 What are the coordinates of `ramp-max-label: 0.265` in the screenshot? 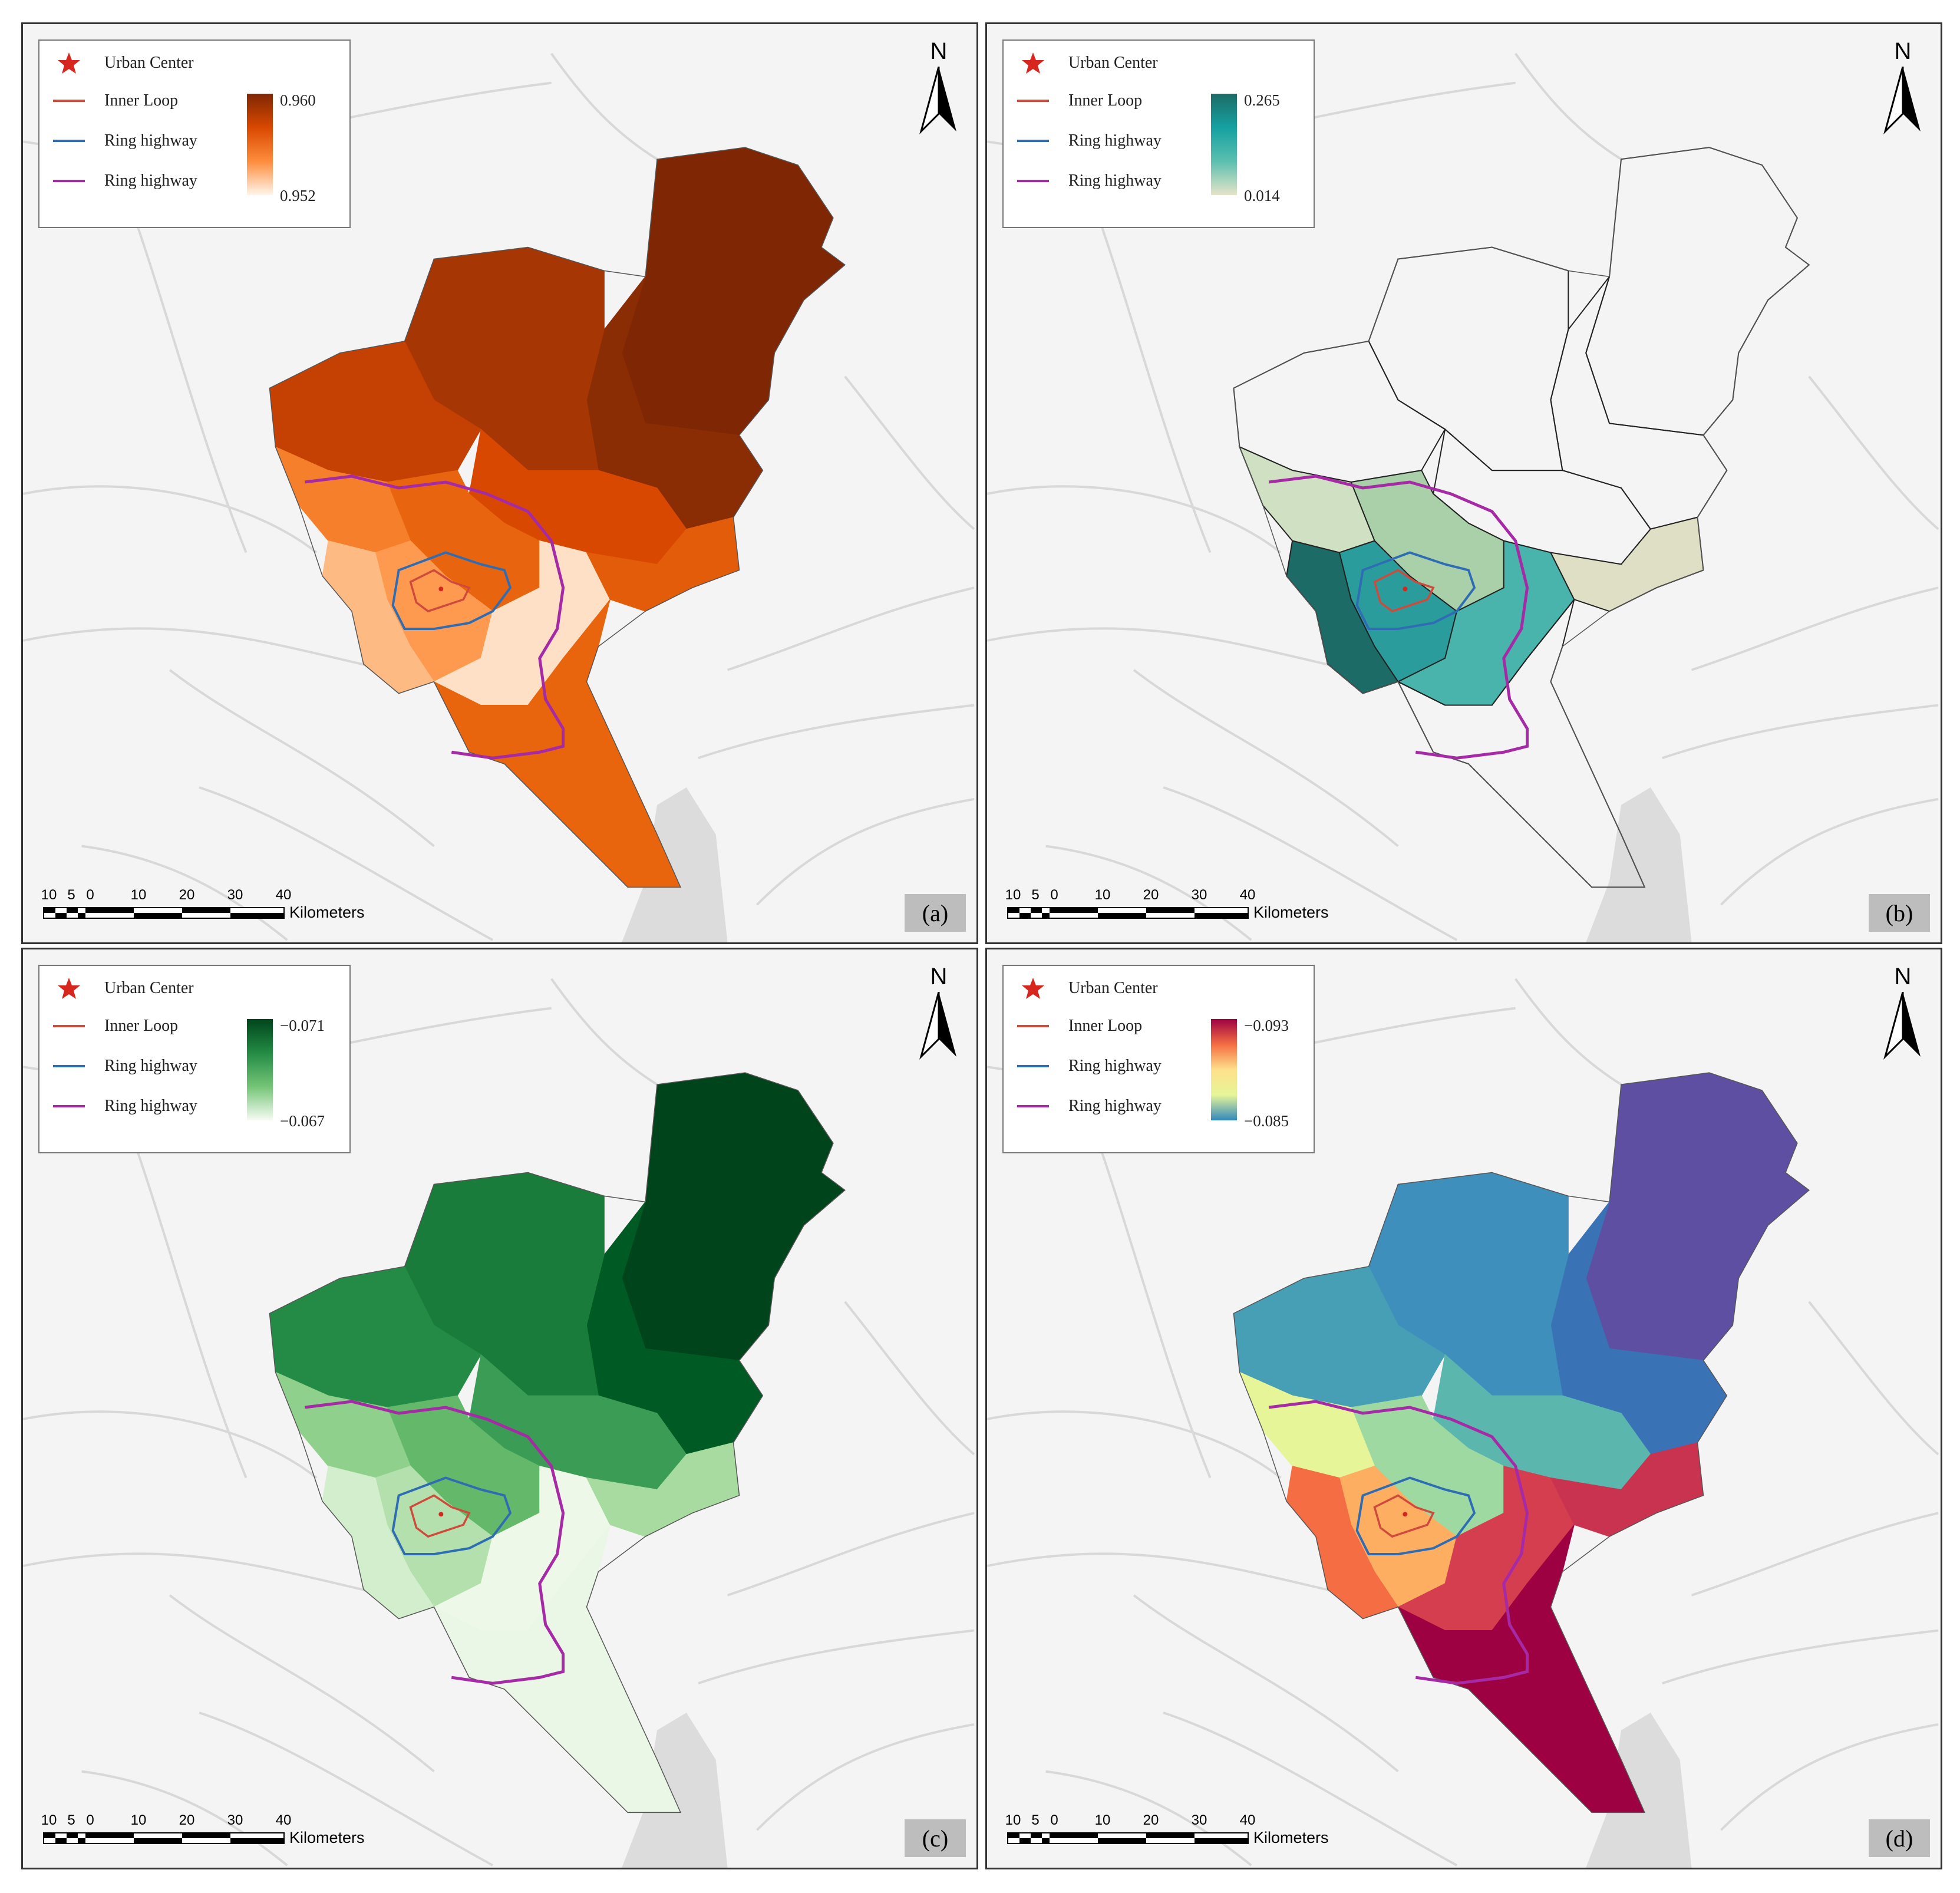 It's located at (1262, 100).